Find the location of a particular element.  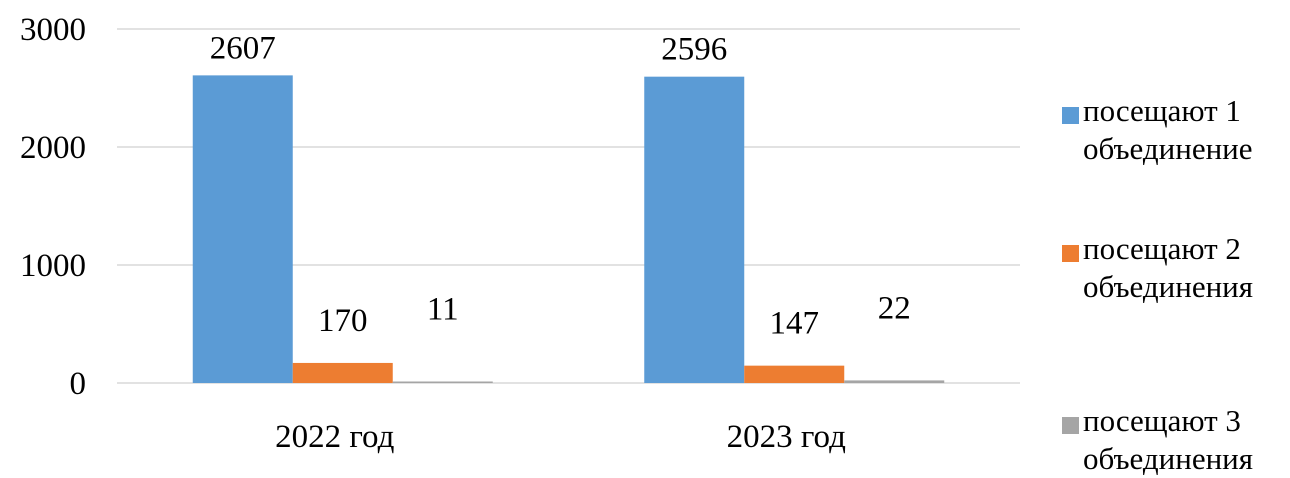

legend-item-series-3: посещают 3 объединения is located at coordinates (1175, 440).